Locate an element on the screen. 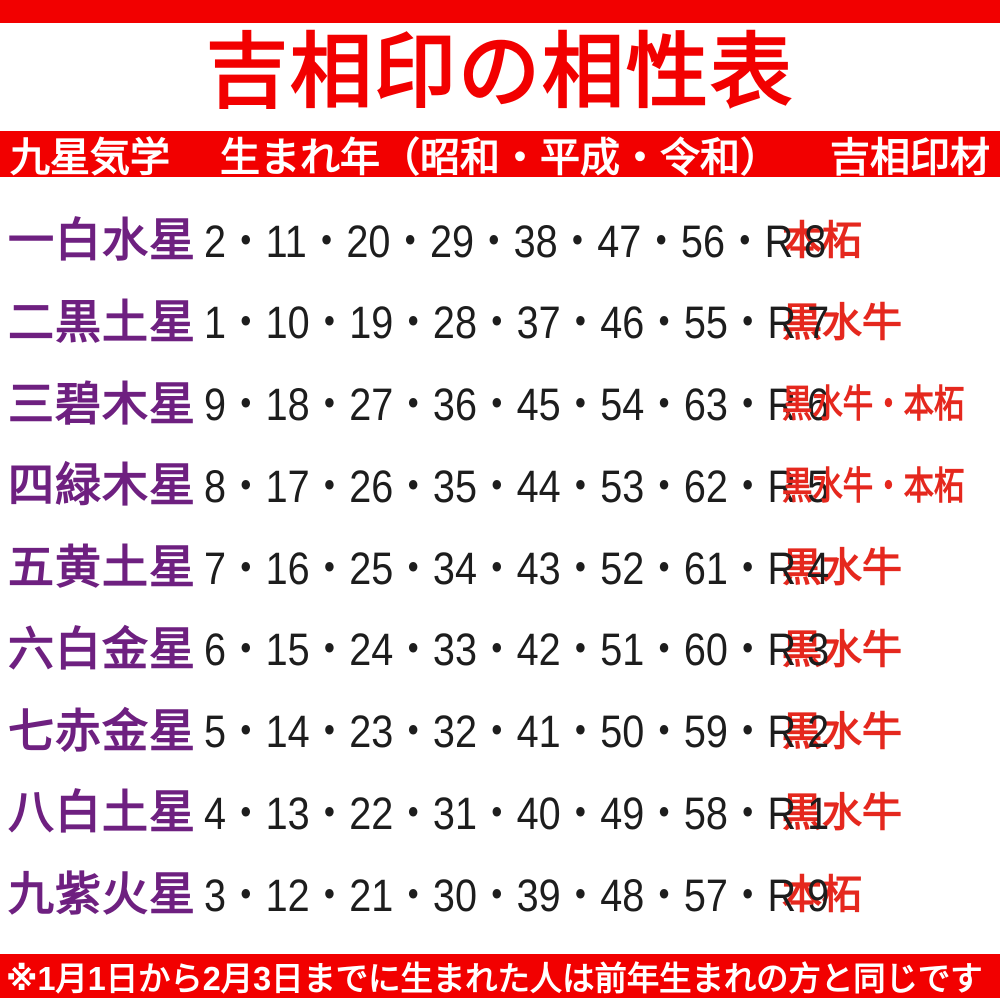 The height and width of the screenshot is (1000, 1000). table-row: 六白金星 6・15・24・33・42・51・60・R 3 黒水牛 is located at coordinates (500, 646).